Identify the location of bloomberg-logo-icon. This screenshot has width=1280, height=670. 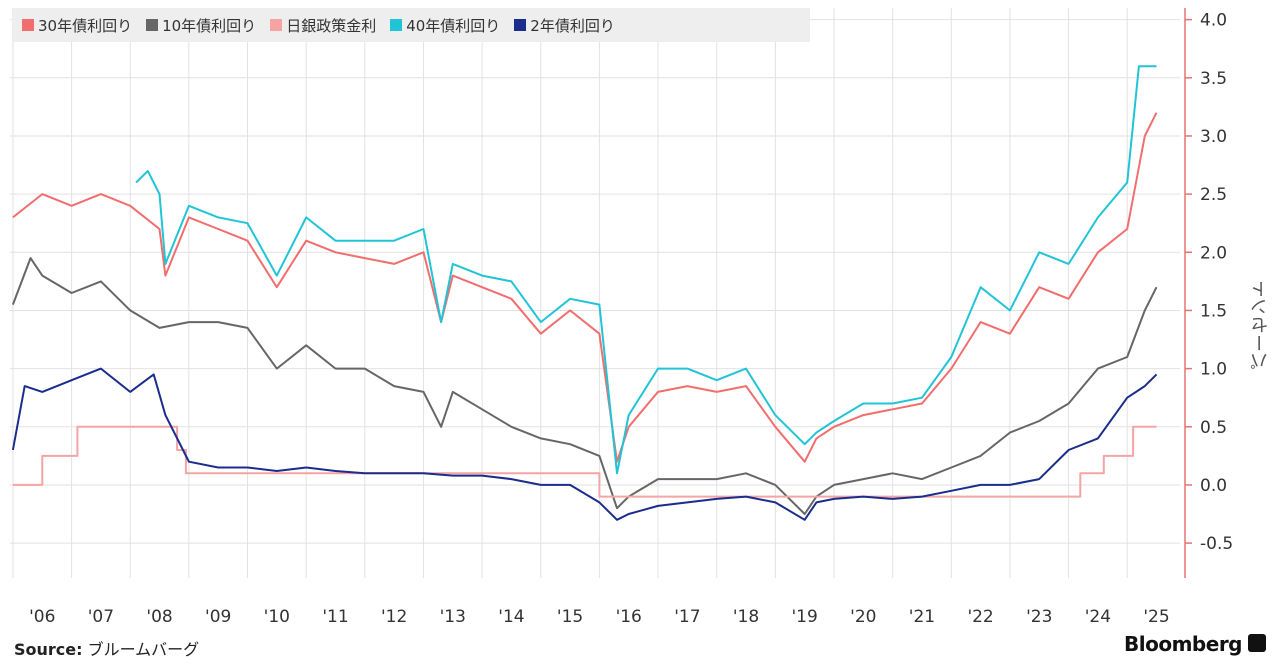
(1257, 643).